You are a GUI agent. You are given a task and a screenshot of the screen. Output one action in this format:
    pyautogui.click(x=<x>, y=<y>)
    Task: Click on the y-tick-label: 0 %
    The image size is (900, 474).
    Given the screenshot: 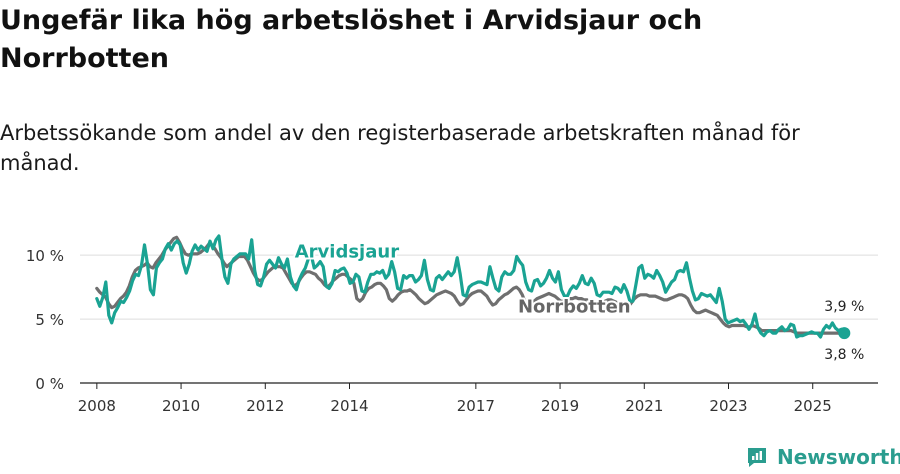 What is the action you would take?
    pyautogui.click(x=49, y=384)
    